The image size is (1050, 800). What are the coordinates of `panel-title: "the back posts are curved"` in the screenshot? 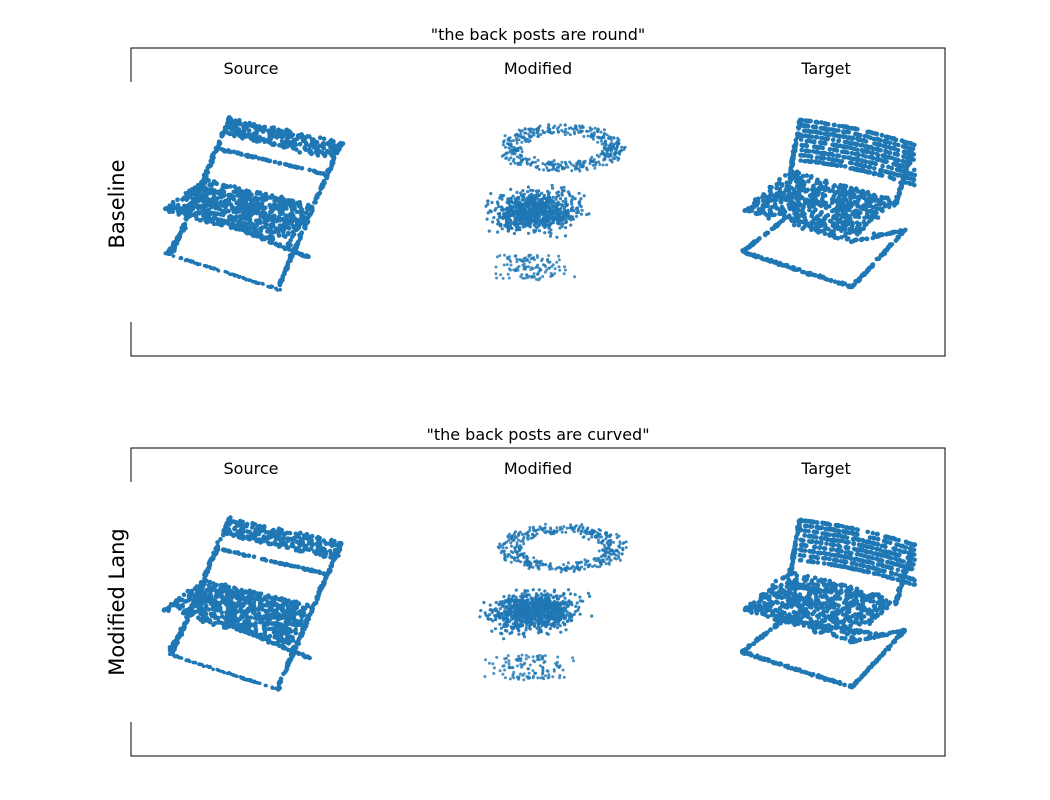 It's located at (537, 434).